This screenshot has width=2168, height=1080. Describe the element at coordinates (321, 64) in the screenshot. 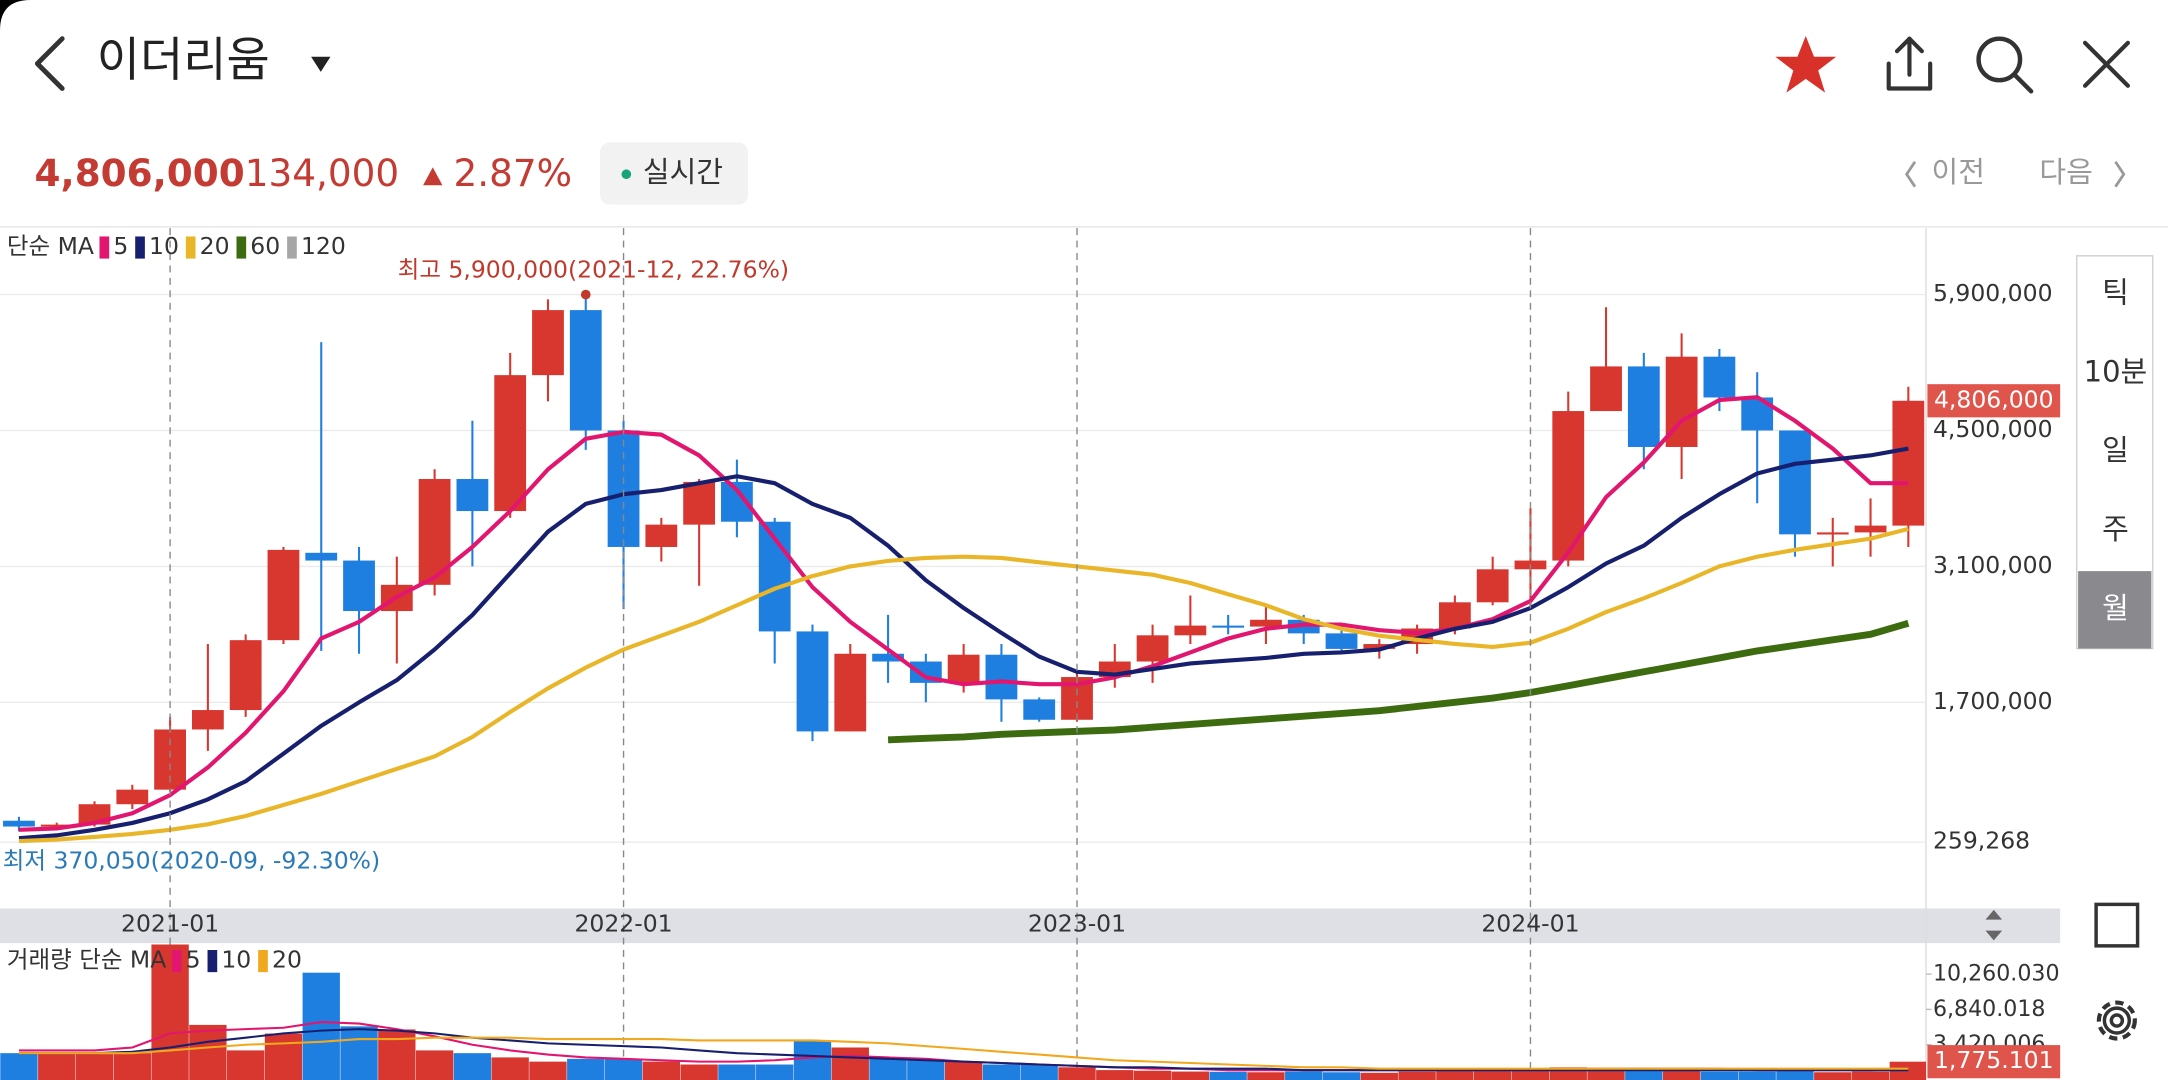

I see `asset-dropdown` at that location.